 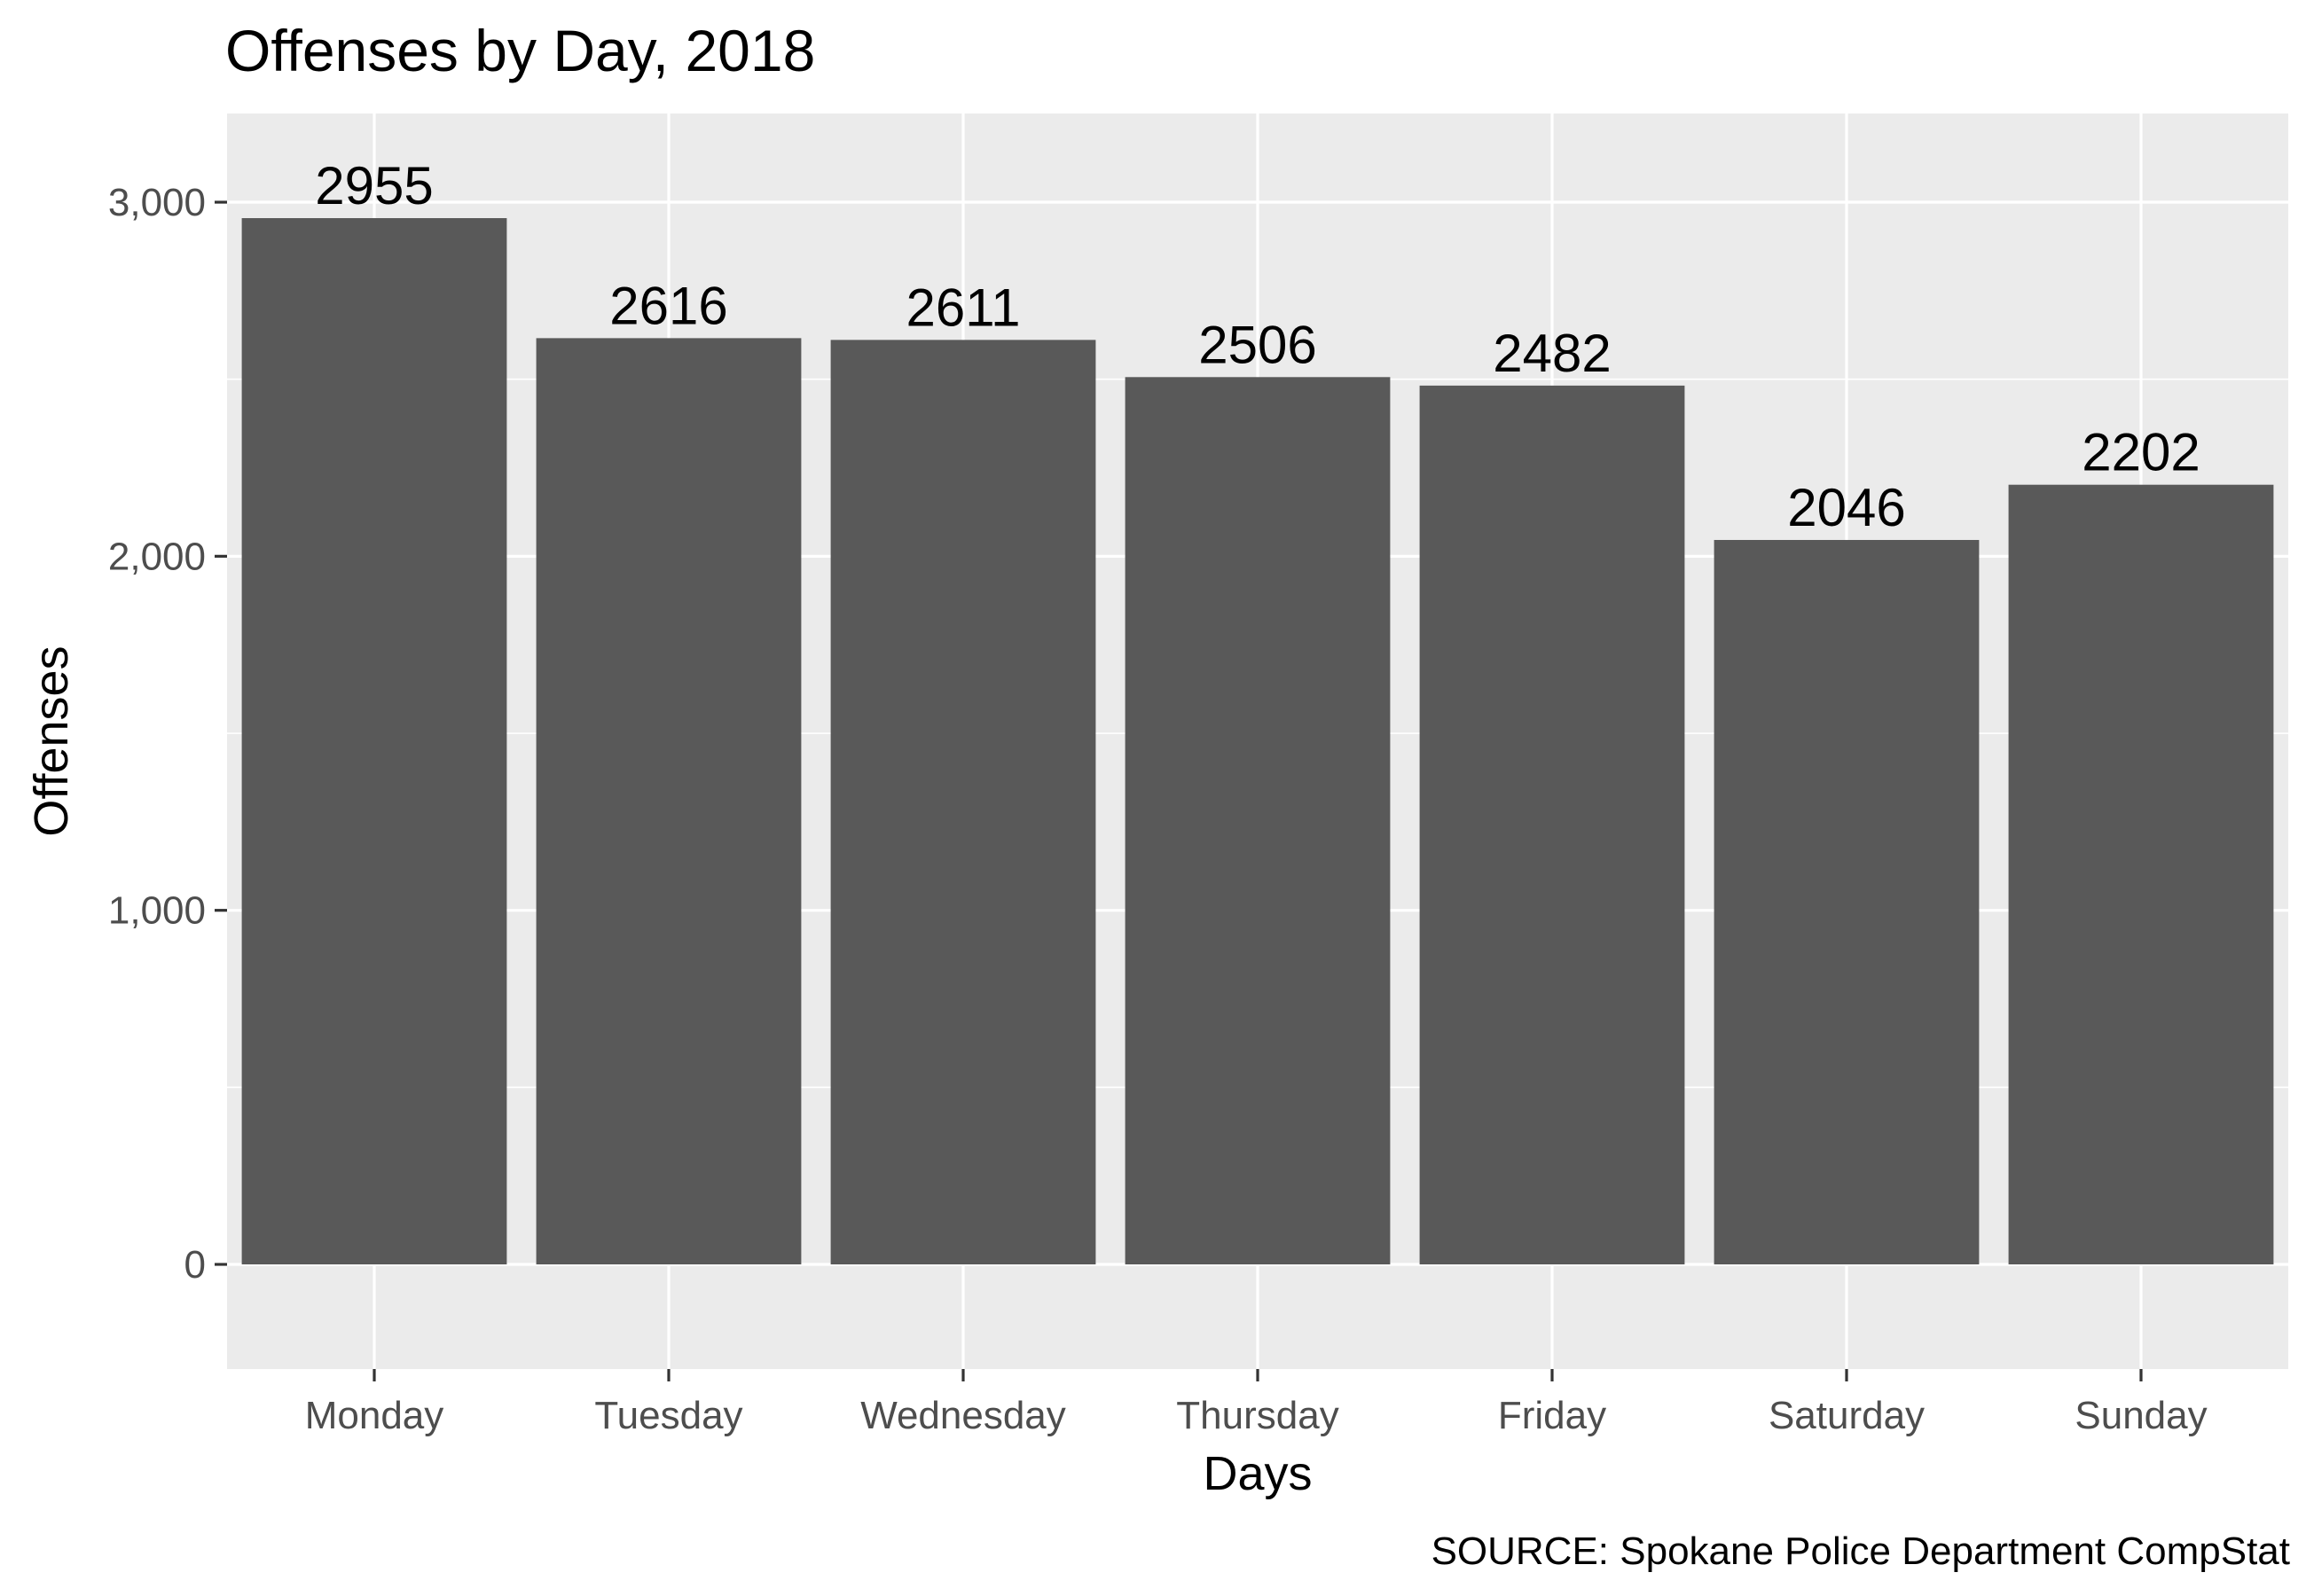 What do you see at coordinates (1846, 507) in the screenshot?
I see `data-label-saturday: 2046` at bounding box center [1846, 507].